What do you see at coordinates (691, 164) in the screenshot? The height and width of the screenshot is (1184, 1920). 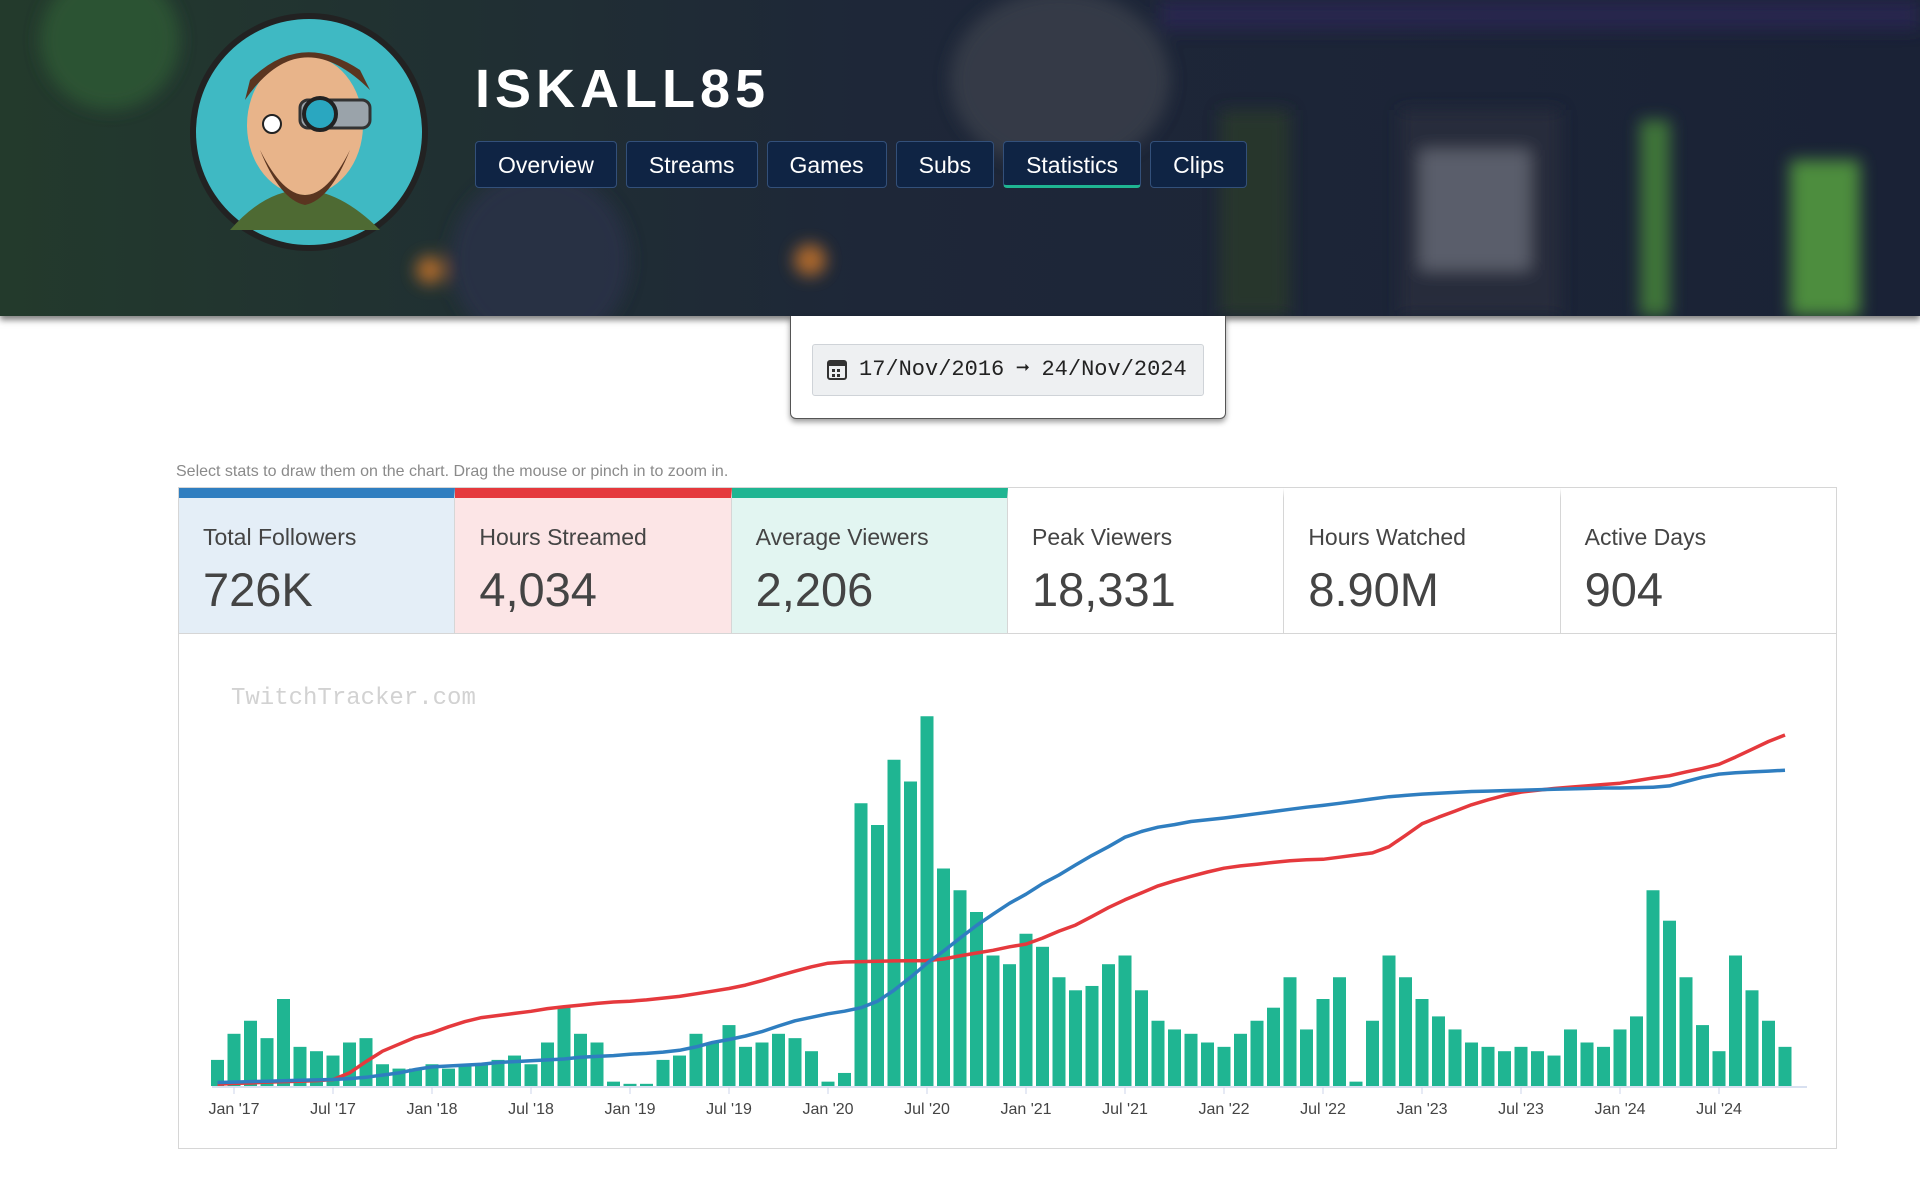 I see `nav-tab: Streams` at bounding box center [691, 164].